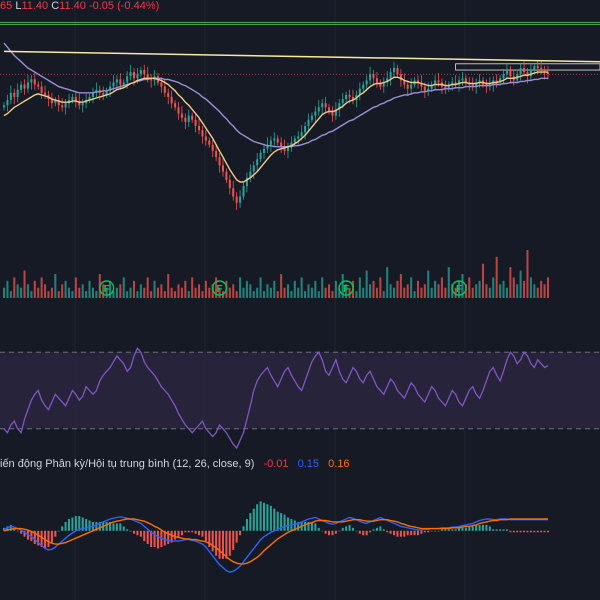  What do you see at coordinates (459, 289) in the screenshot?
I see `event-marker-label-3: F` at bounding box center [459, 289].